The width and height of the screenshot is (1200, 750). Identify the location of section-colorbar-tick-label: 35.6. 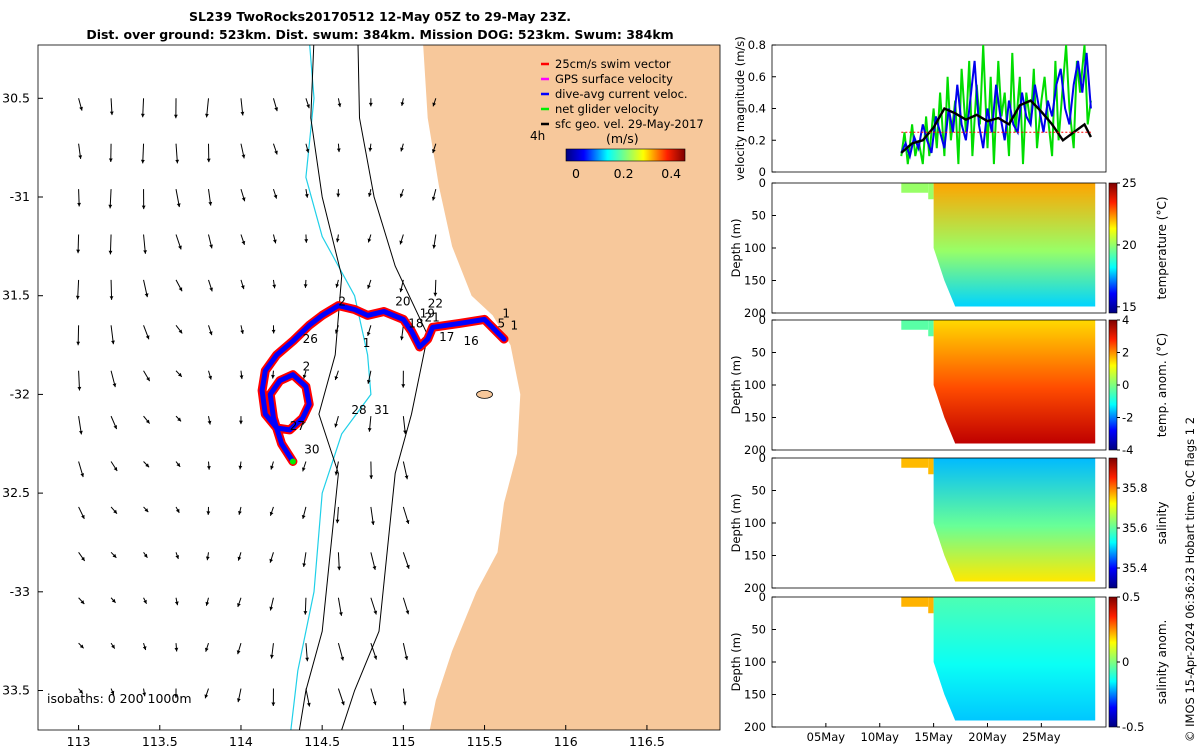
(1135, 528).